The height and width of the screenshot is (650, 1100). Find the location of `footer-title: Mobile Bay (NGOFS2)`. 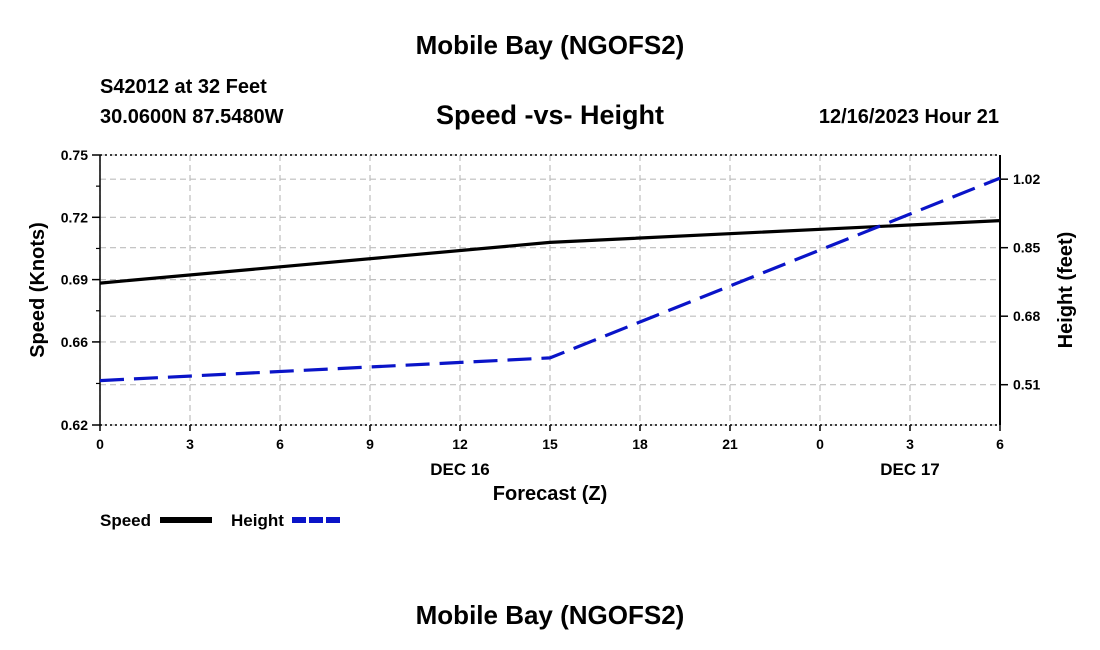

footer-title: Mobile Bay (NGOFS2) is located at coordinates (550, 615).